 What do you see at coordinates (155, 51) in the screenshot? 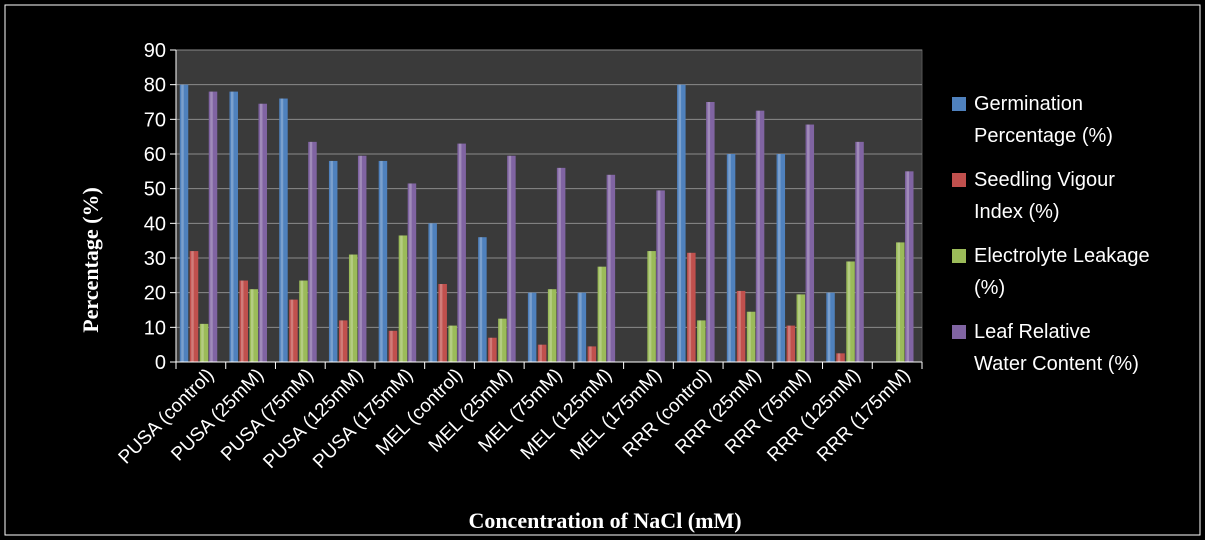
I see `y-tick-label: 90` at bounding box center [155, 51].